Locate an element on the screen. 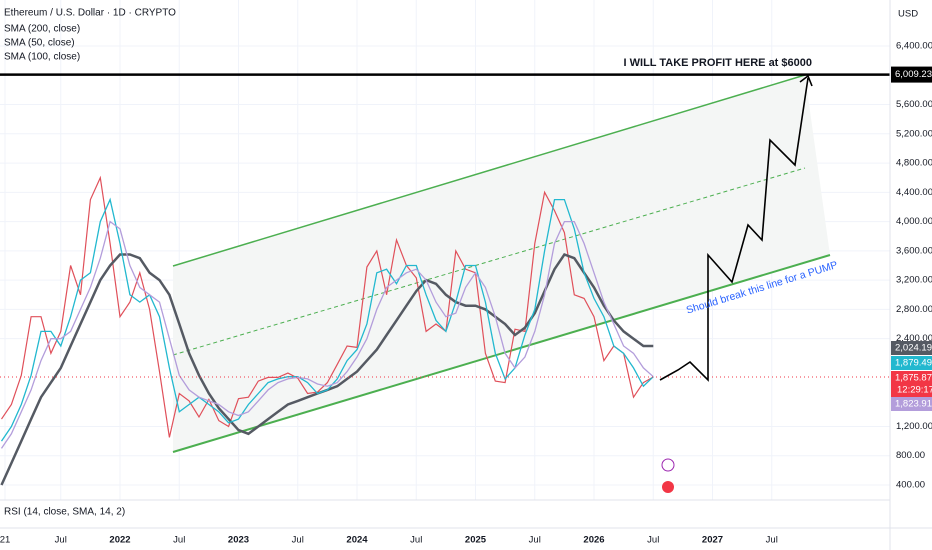  x-tick-label: 2027 is located at coordinates (712, 540).